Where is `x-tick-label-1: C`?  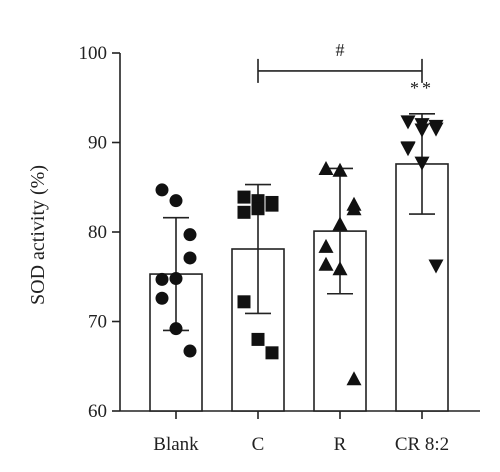 x-tick-label-1: C is located at coordinates (258, 444).